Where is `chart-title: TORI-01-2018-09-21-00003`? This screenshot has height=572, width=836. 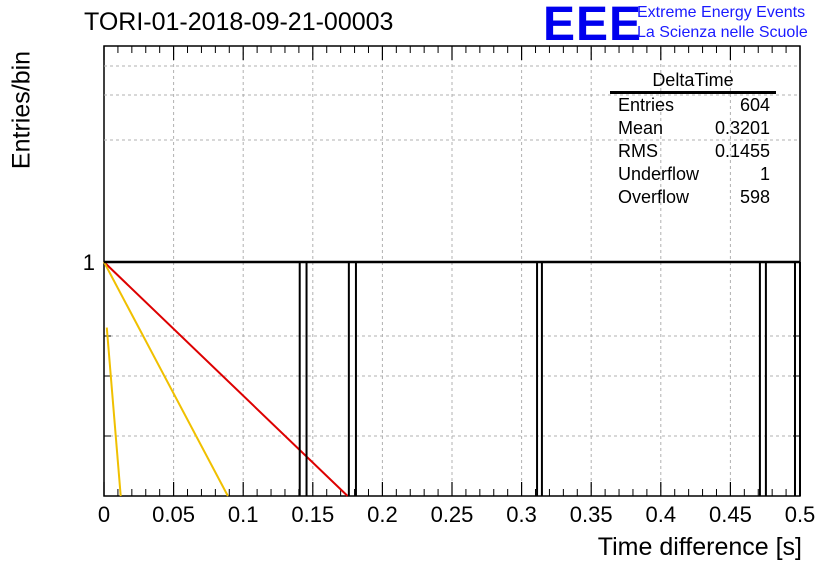
chart-title: TORI-01-2018-09-21-00003 is located at coordinates (239, 22).